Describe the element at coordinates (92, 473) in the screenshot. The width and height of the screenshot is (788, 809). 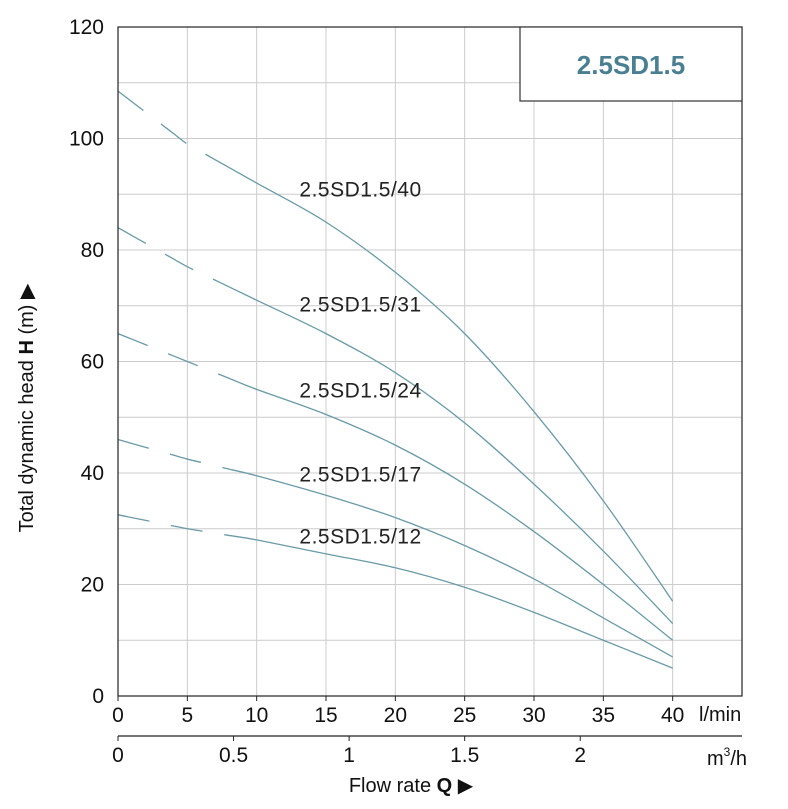
I see `y-tick-label: 40` at that location.